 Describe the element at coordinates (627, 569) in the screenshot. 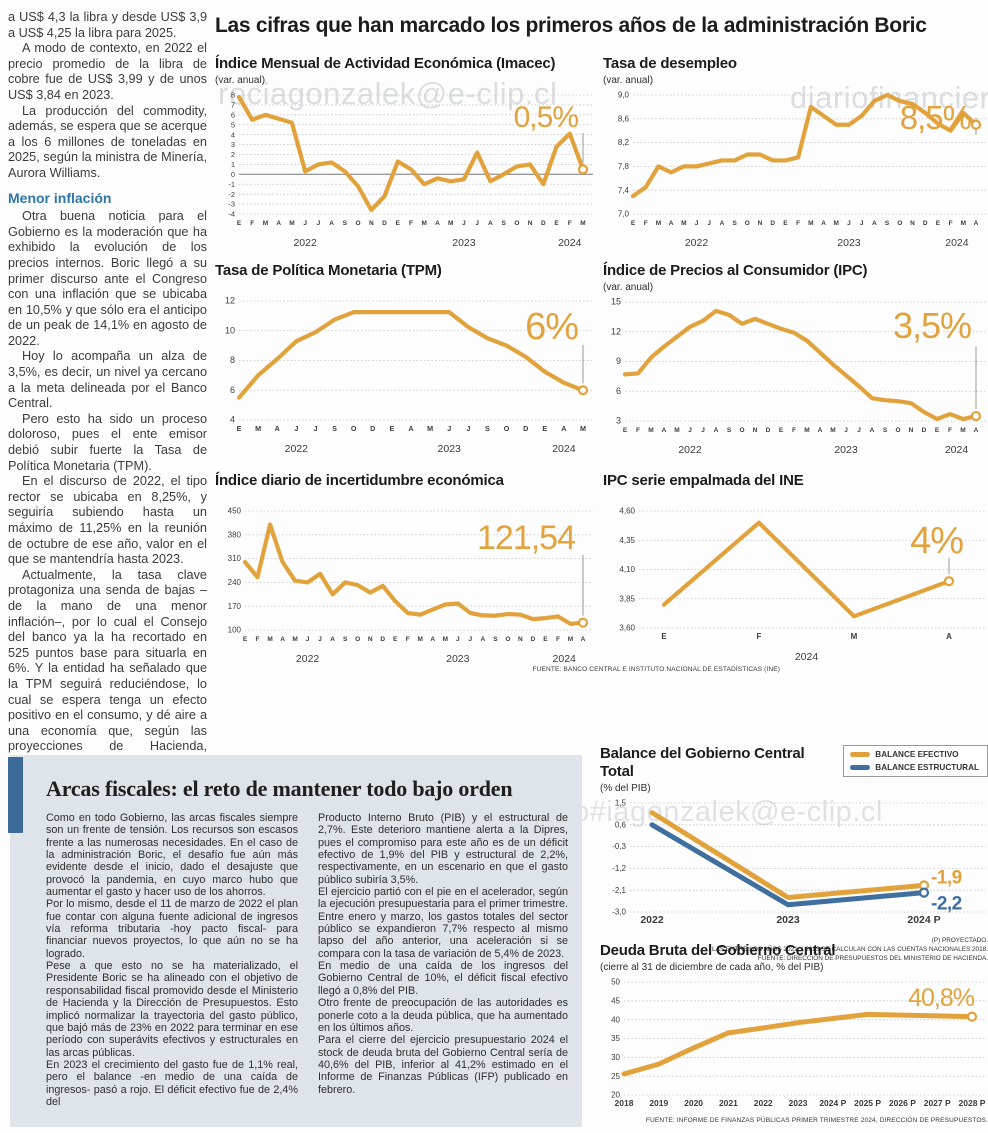

I see `svg-text: 4,10` at that location.